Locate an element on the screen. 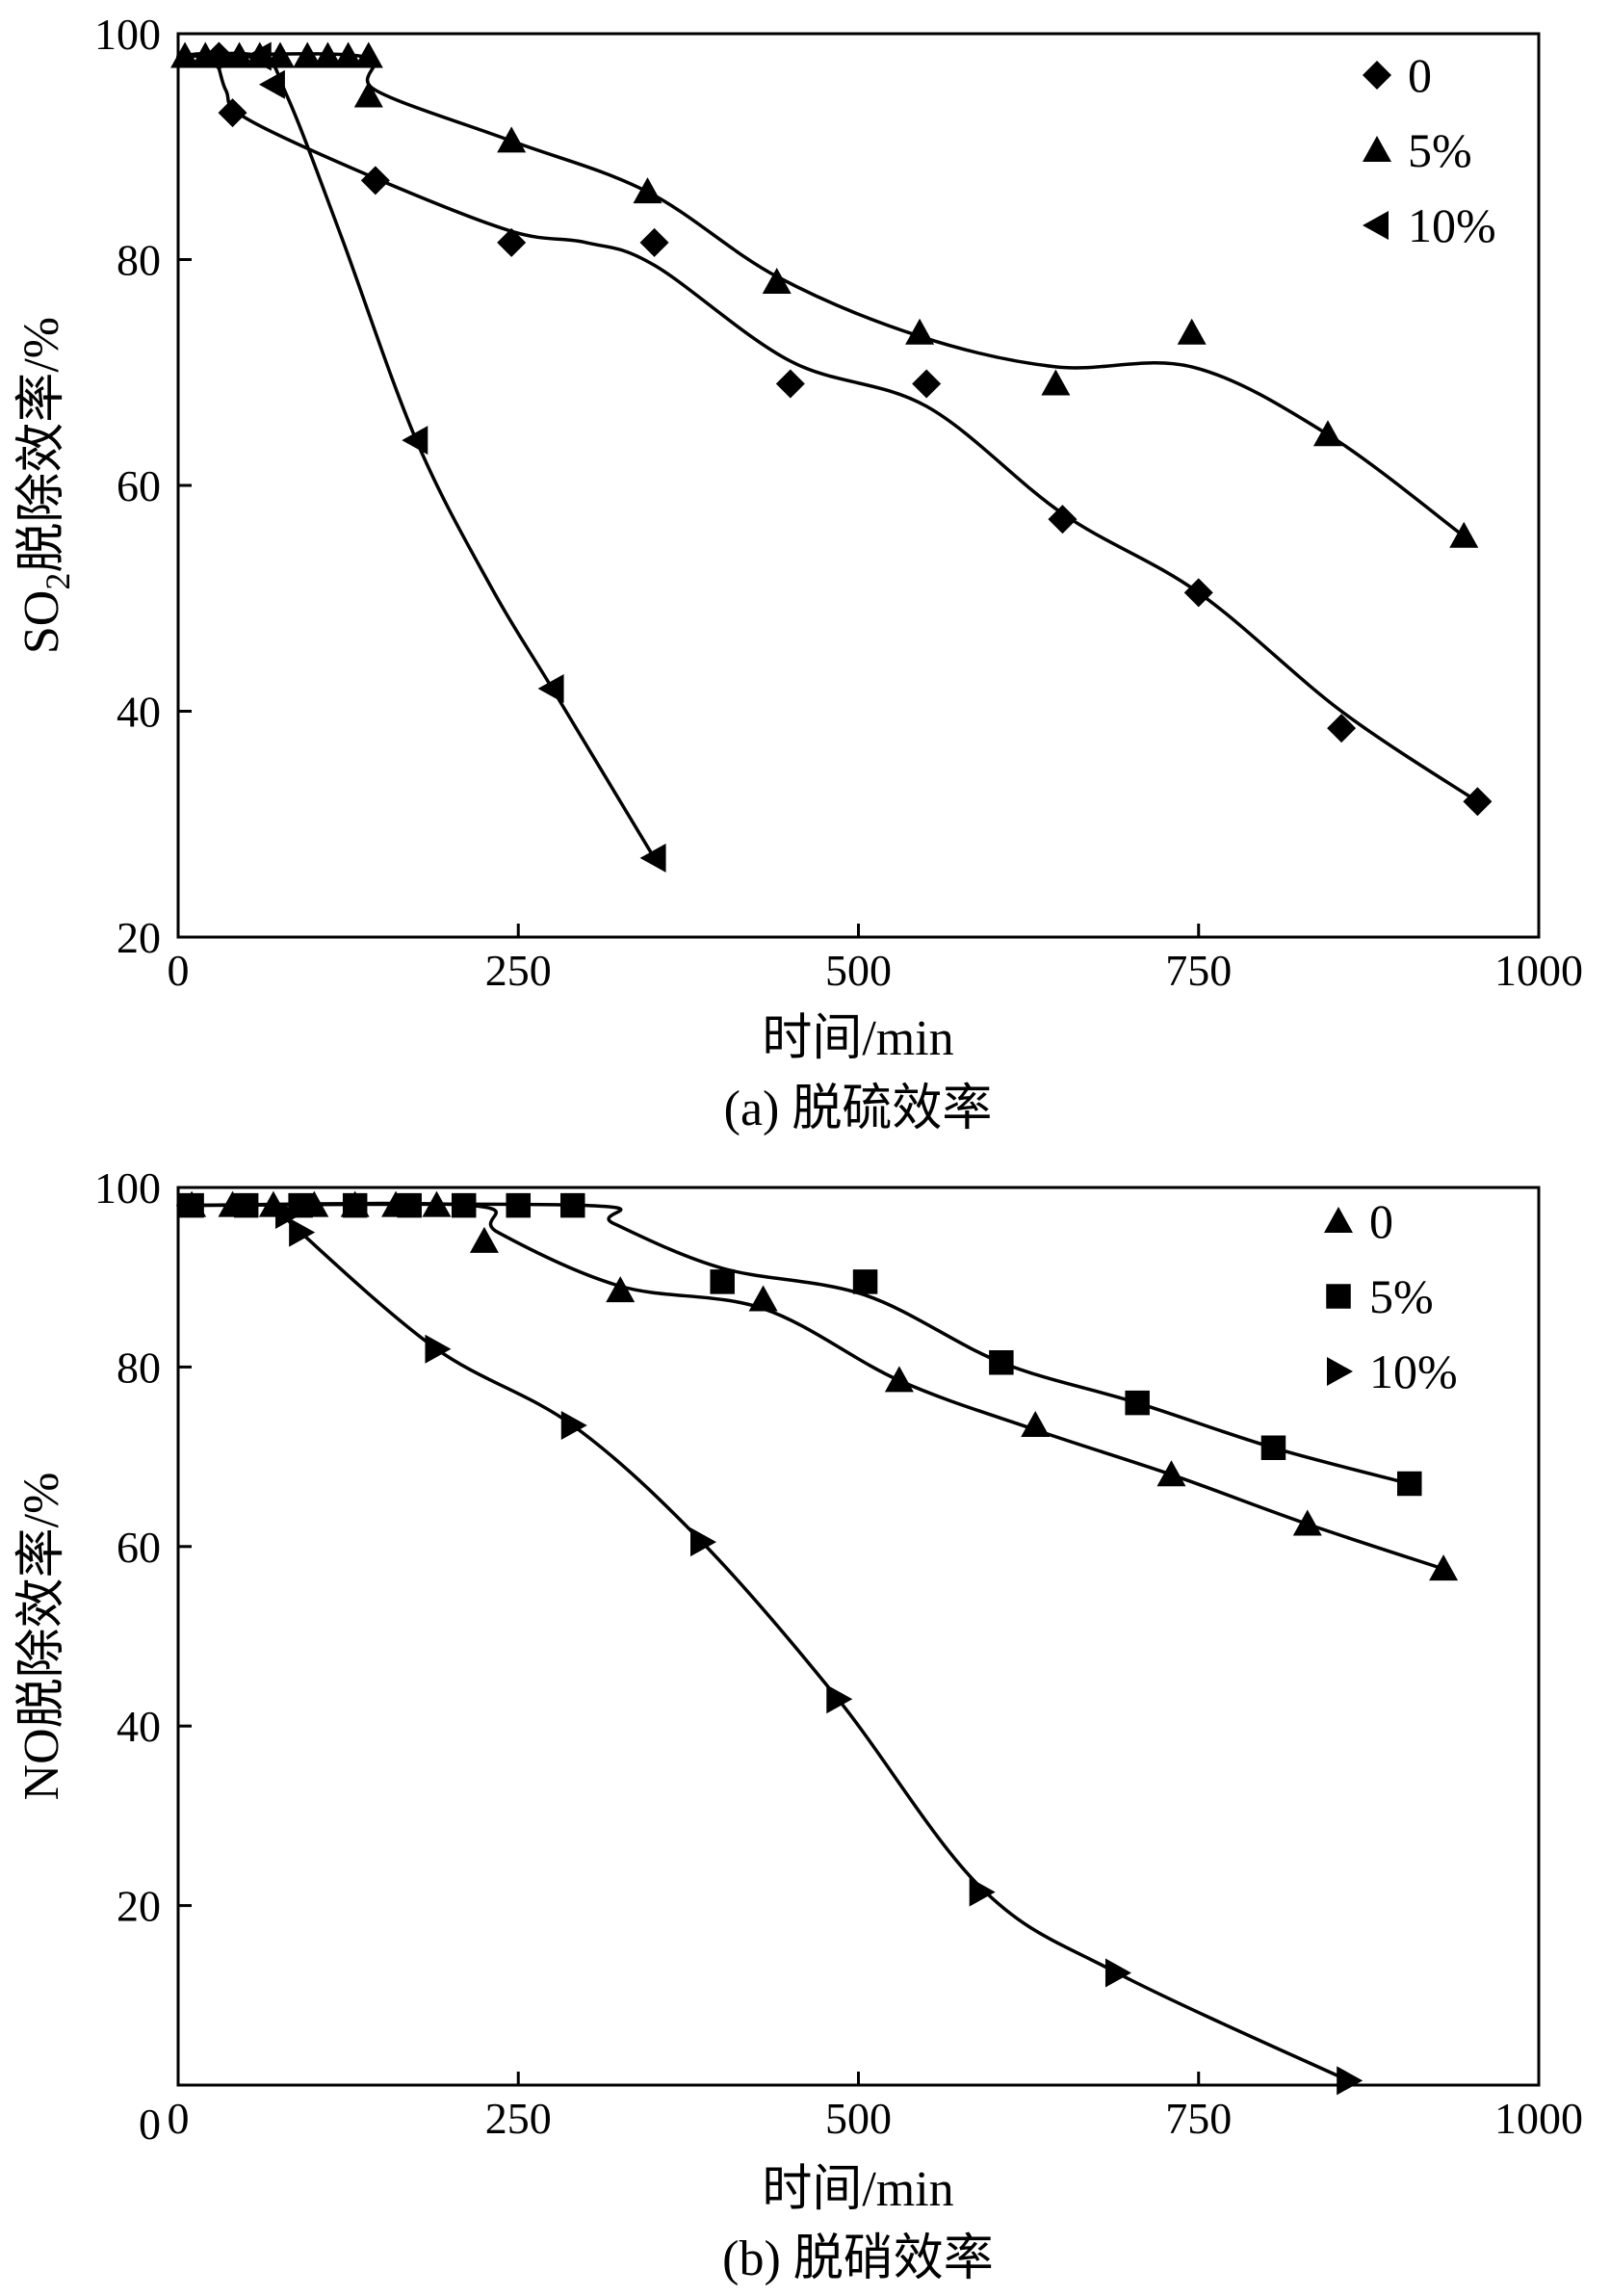  panel-b-y-tick-label-40: 40 is located at coordinates (139, 1726).